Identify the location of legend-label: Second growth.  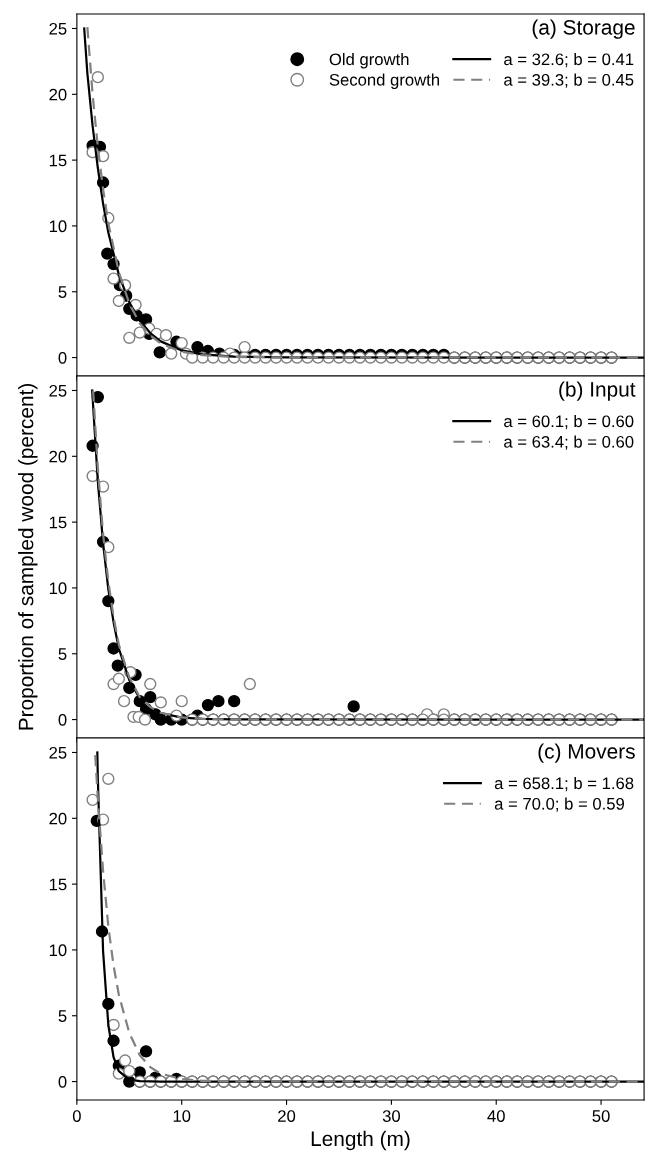
(384, 81).